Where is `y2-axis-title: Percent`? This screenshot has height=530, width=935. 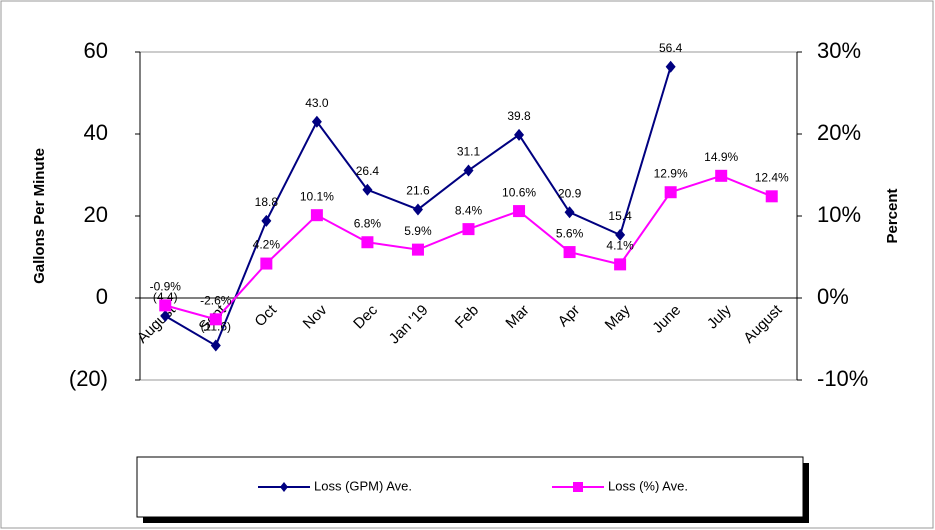
y2-axis-title: Percent is located at coordinates (892, 215).